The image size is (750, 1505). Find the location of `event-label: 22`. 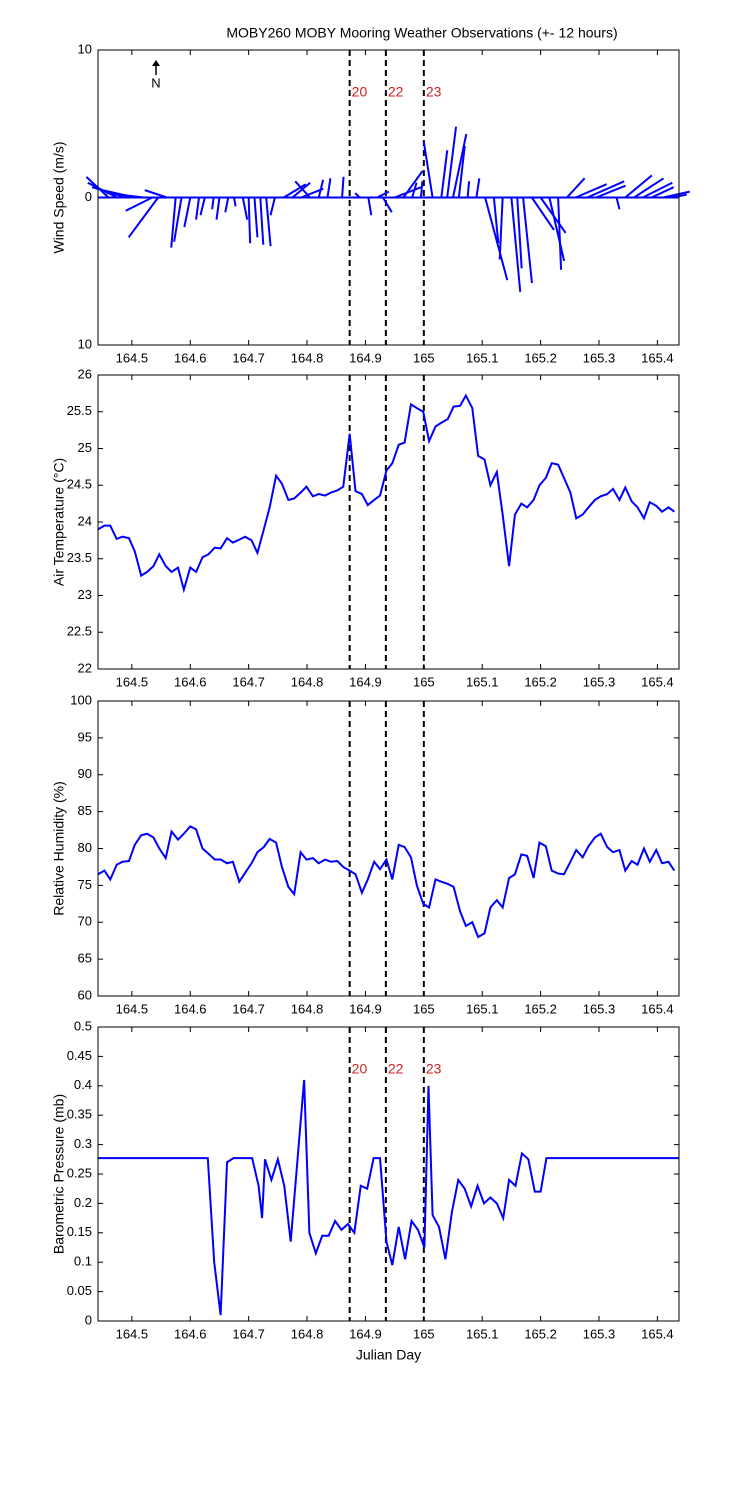

event-label: 22 is located at coordinates (396, 92).